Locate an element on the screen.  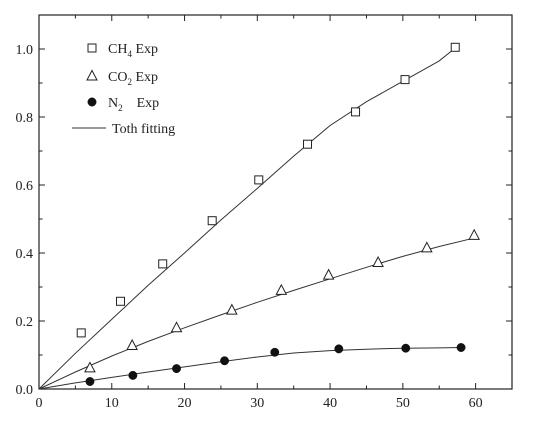
legend-label: CH4 Exp is located at coordinates (133, 50).